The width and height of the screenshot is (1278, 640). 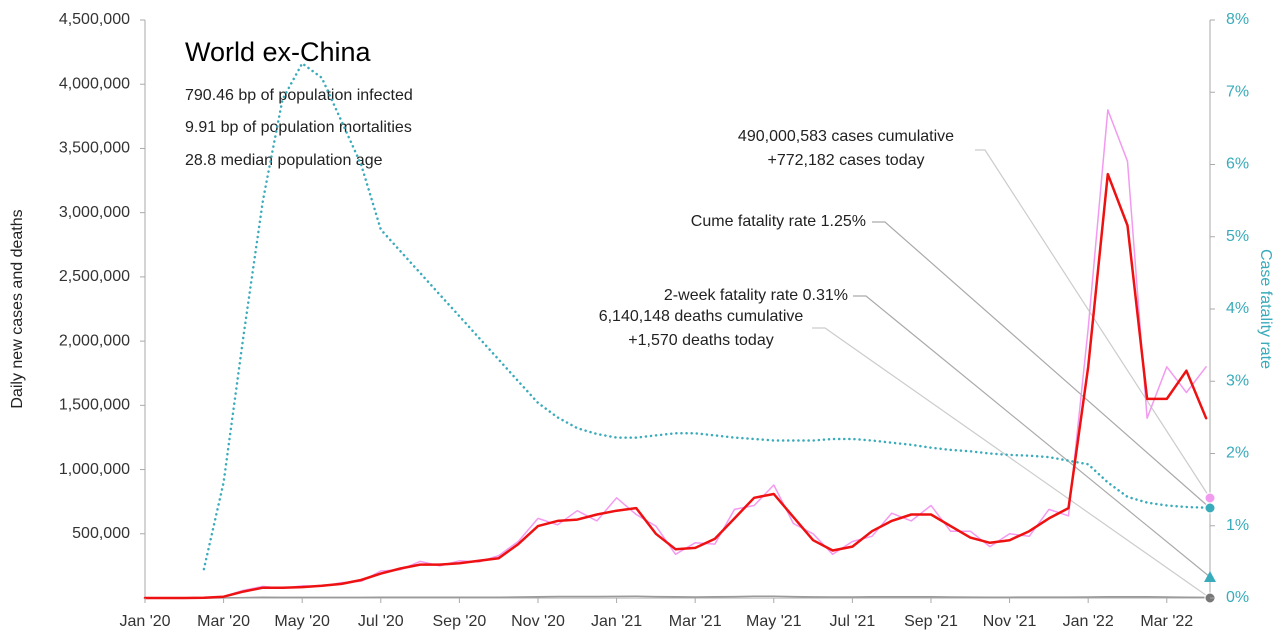 What do you see at coordinates (284, 160) in the screenshot?
I see `info-line: 28.8 median population age` at bounding box center [284, 160].